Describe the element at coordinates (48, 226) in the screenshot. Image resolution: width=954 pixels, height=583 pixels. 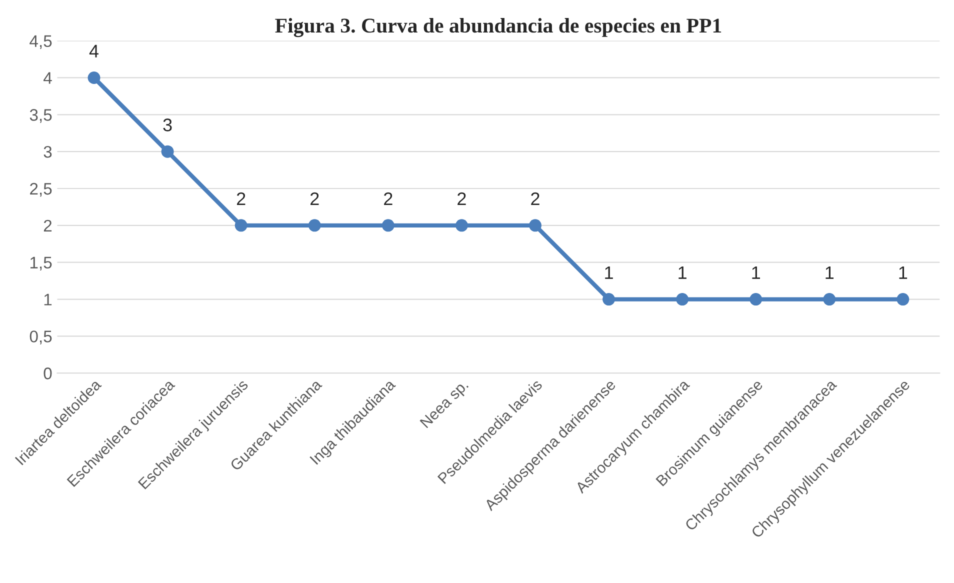
I see `y-tick-label: 2` at that location.